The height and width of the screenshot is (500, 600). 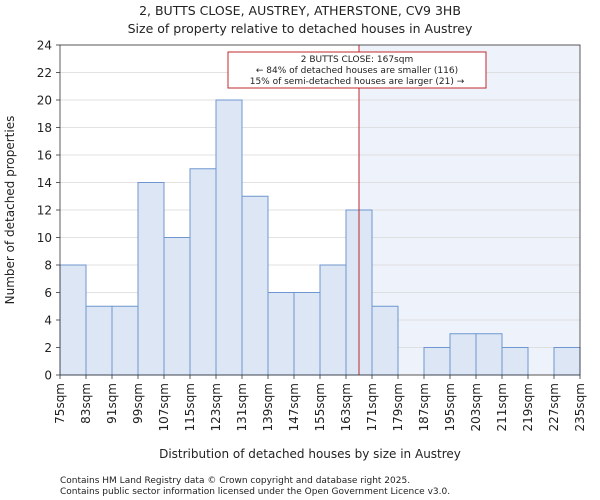 I want to click on y-tick-label: 4, so click(x=48, y=321).